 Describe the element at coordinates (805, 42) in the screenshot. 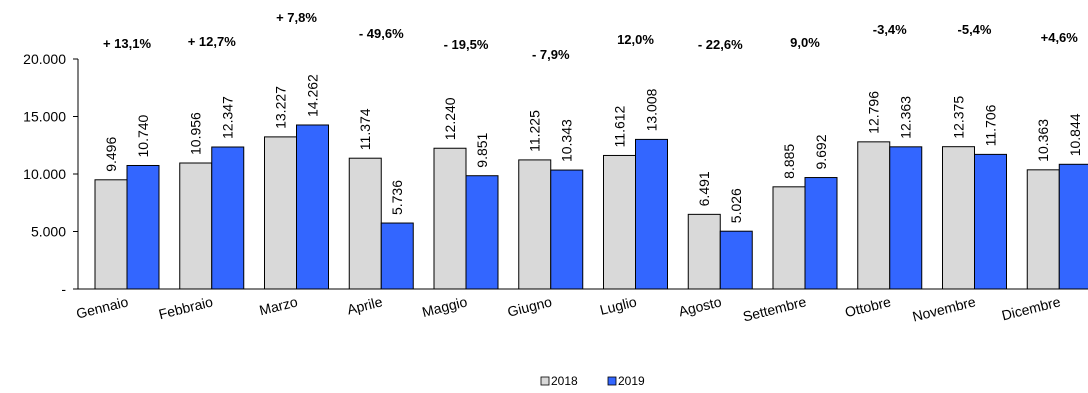

I see `change-label: 9,0%` at that location.